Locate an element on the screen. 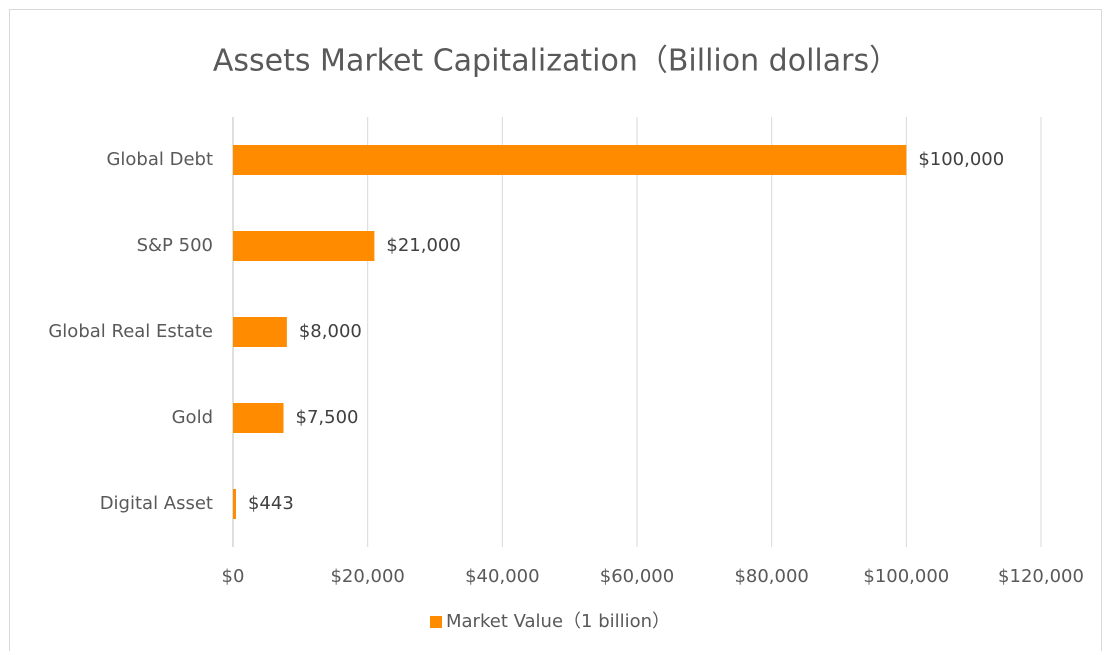  y-tick-label: Global Real Estate is located at coordinates (130, 331).